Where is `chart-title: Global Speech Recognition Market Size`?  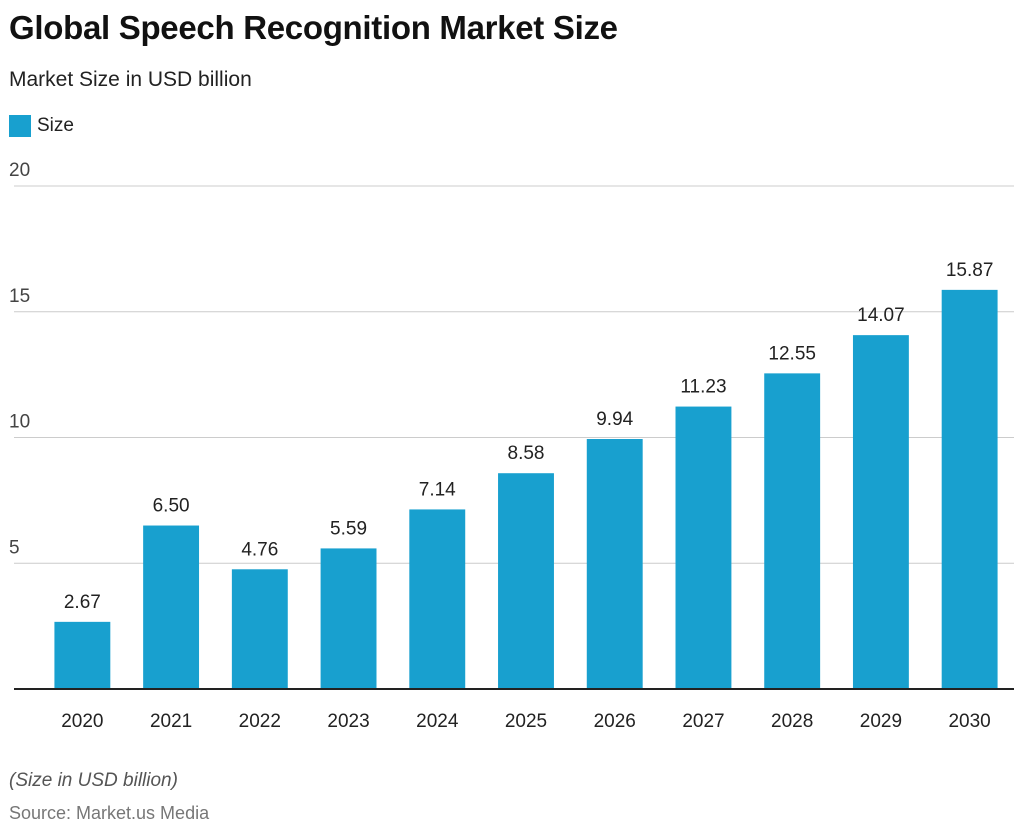 chart-title: Global Speech Recognition Market Size is located at coordinates (313, 27).